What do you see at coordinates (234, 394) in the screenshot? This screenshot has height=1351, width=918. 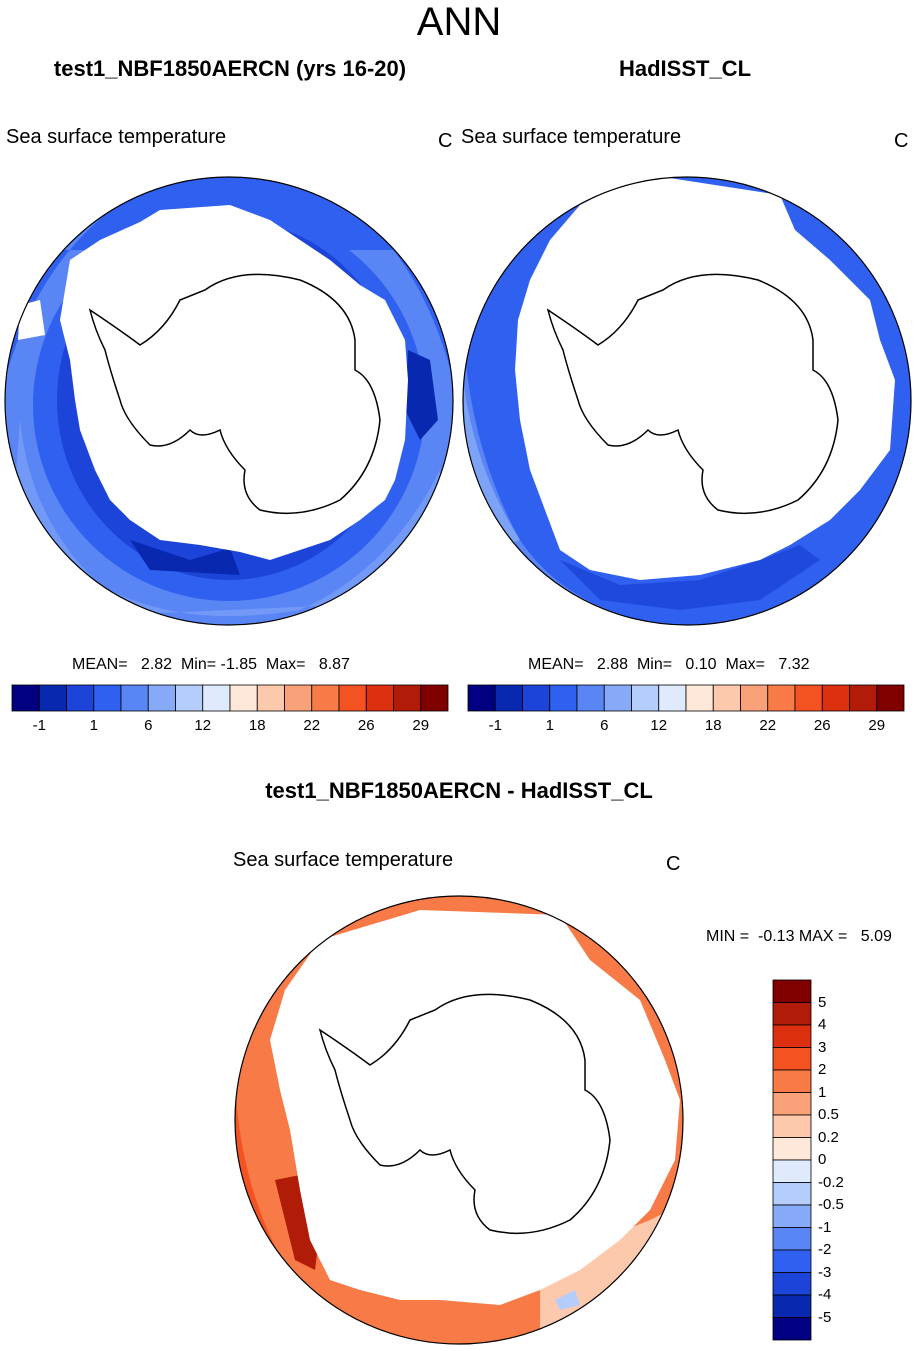 I see `antarctica-coastline-left` at bounding box center [234, 394].